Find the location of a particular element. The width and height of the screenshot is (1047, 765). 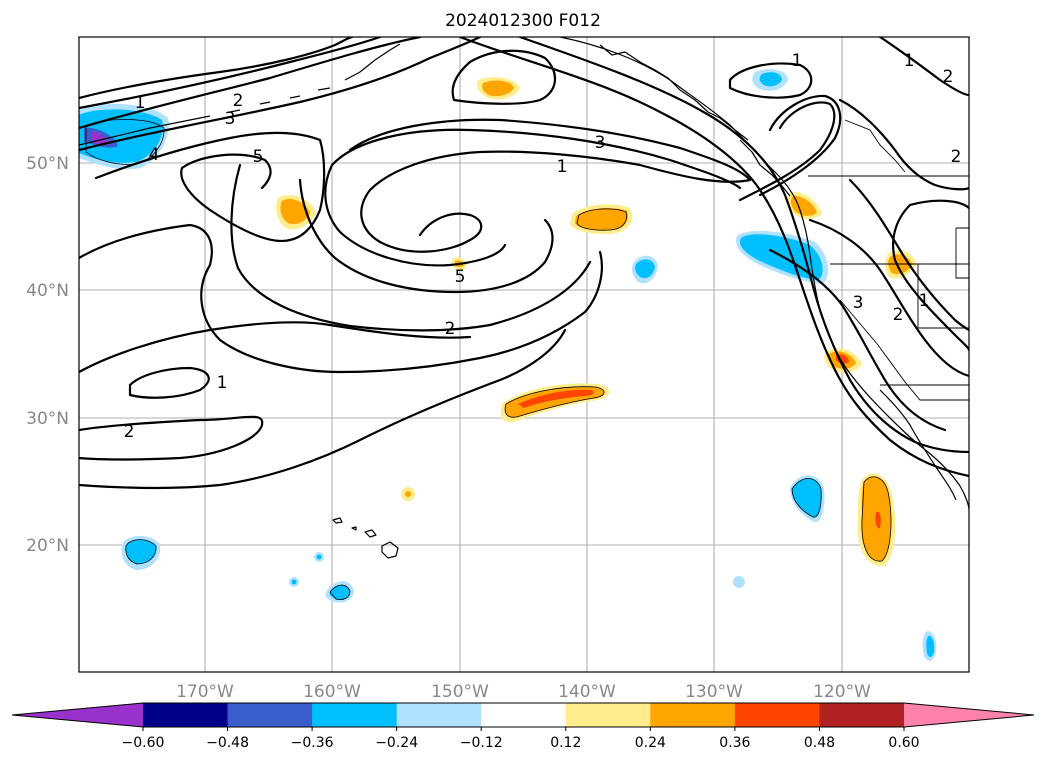

lat-label: 30°N is located at coordinates (47, 419).